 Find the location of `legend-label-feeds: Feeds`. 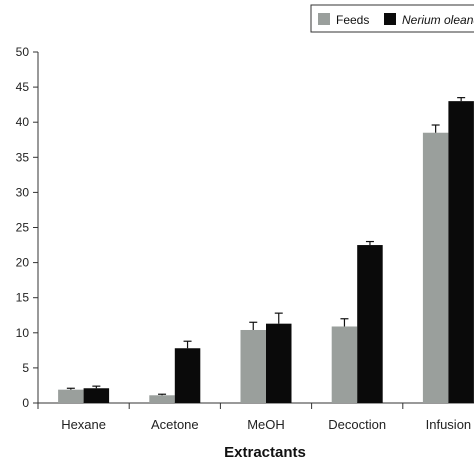

legend-label-feeds: Feeds is located at coordinates (352, 20).